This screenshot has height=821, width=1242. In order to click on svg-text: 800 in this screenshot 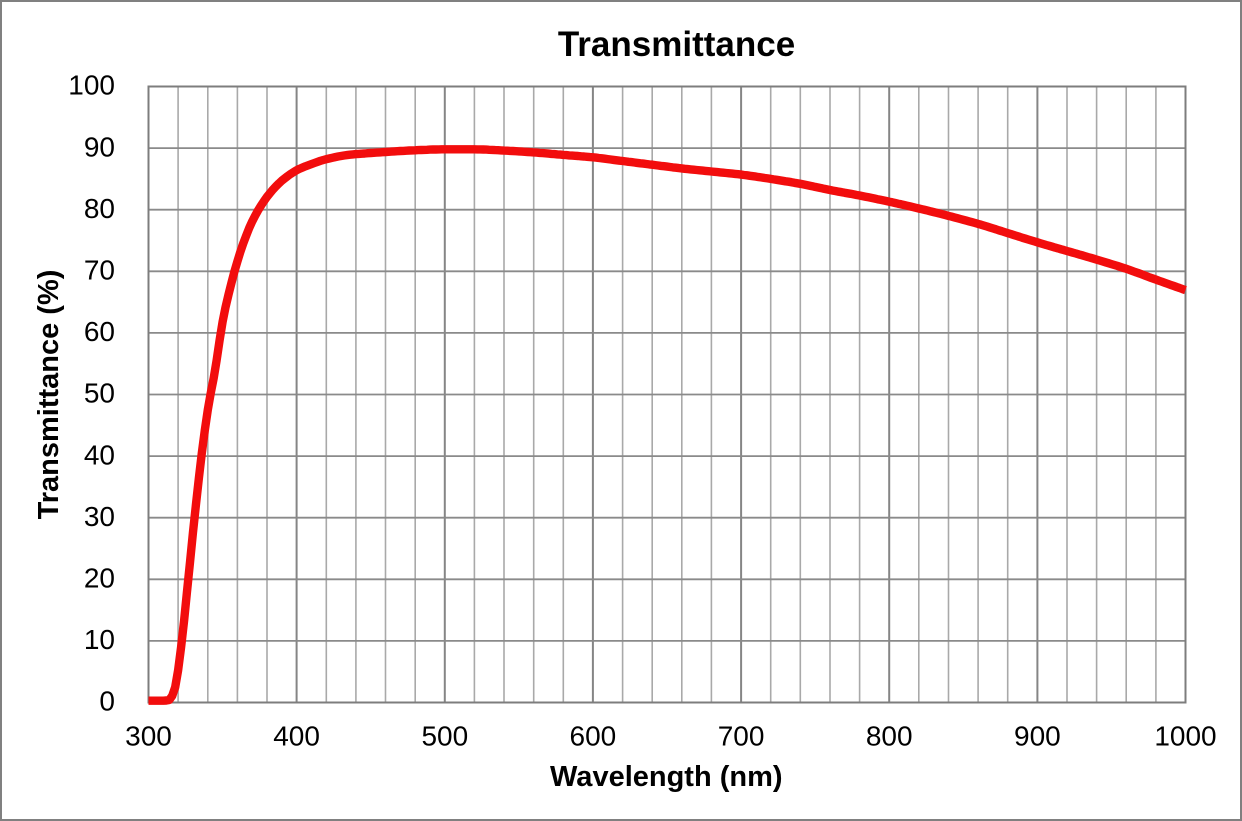, I will do `click(889, 736)`.